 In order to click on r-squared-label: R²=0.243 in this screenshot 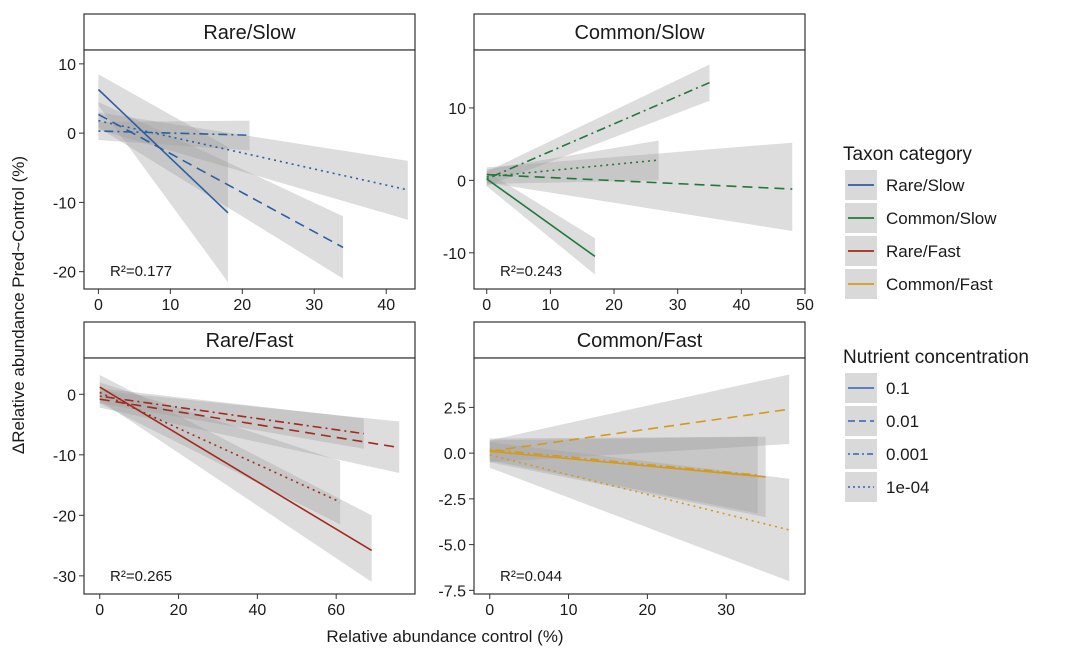, I will do `click(531, 271)`.